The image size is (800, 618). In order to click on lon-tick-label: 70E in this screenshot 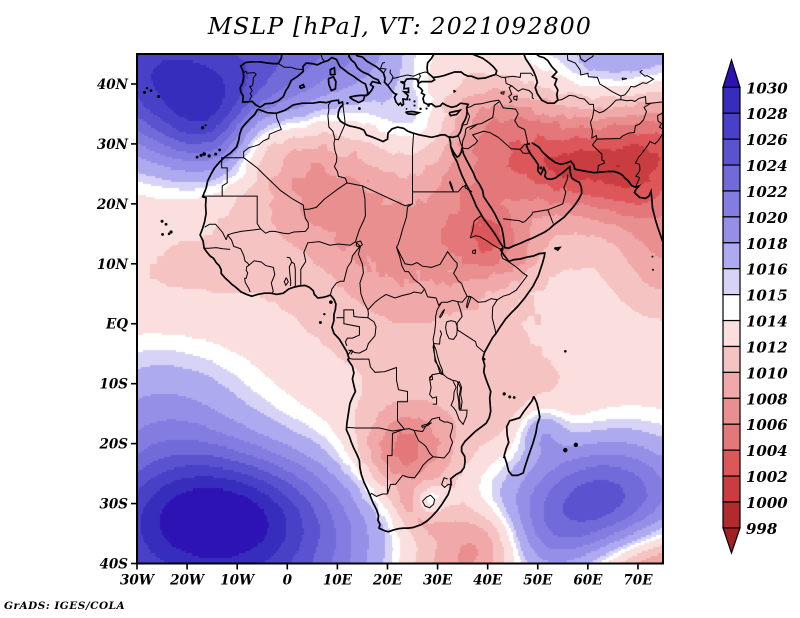, I will do `click(638, 581)`.